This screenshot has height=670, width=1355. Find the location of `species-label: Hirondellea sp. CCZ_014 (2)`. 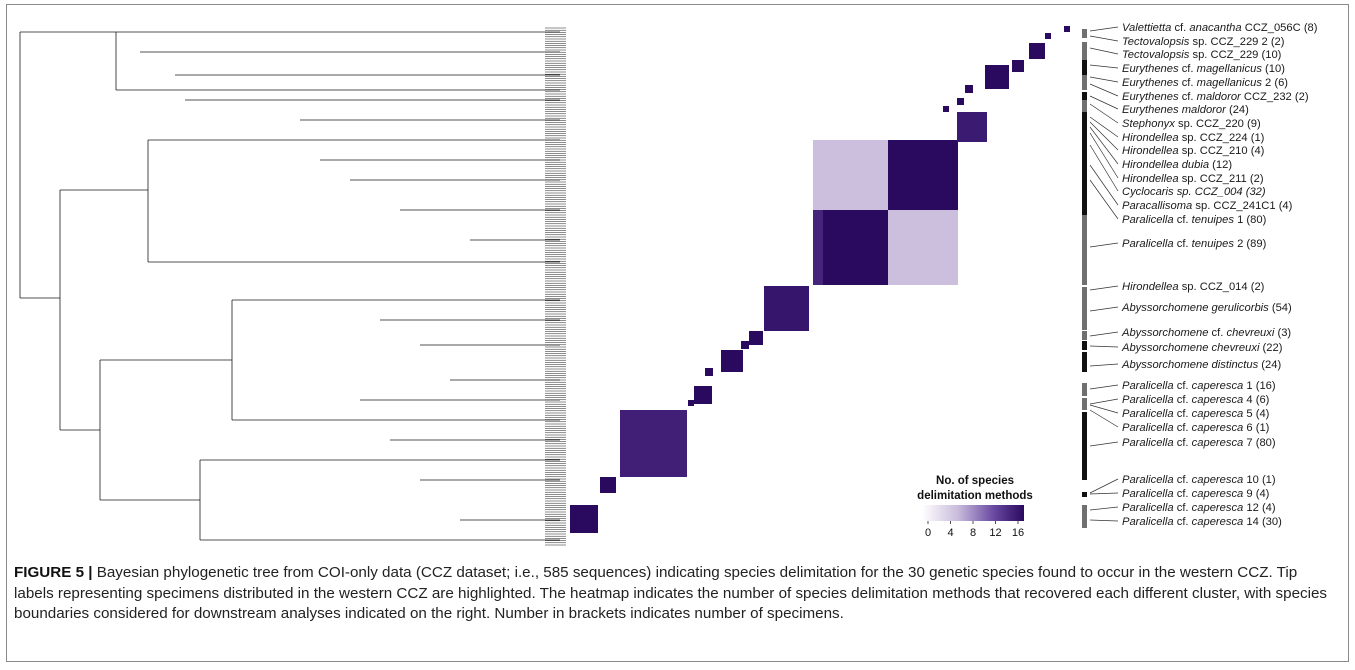

species-label: Hirondellea sp. CCZ_014 (2) is located at coordinates (1193, 287).